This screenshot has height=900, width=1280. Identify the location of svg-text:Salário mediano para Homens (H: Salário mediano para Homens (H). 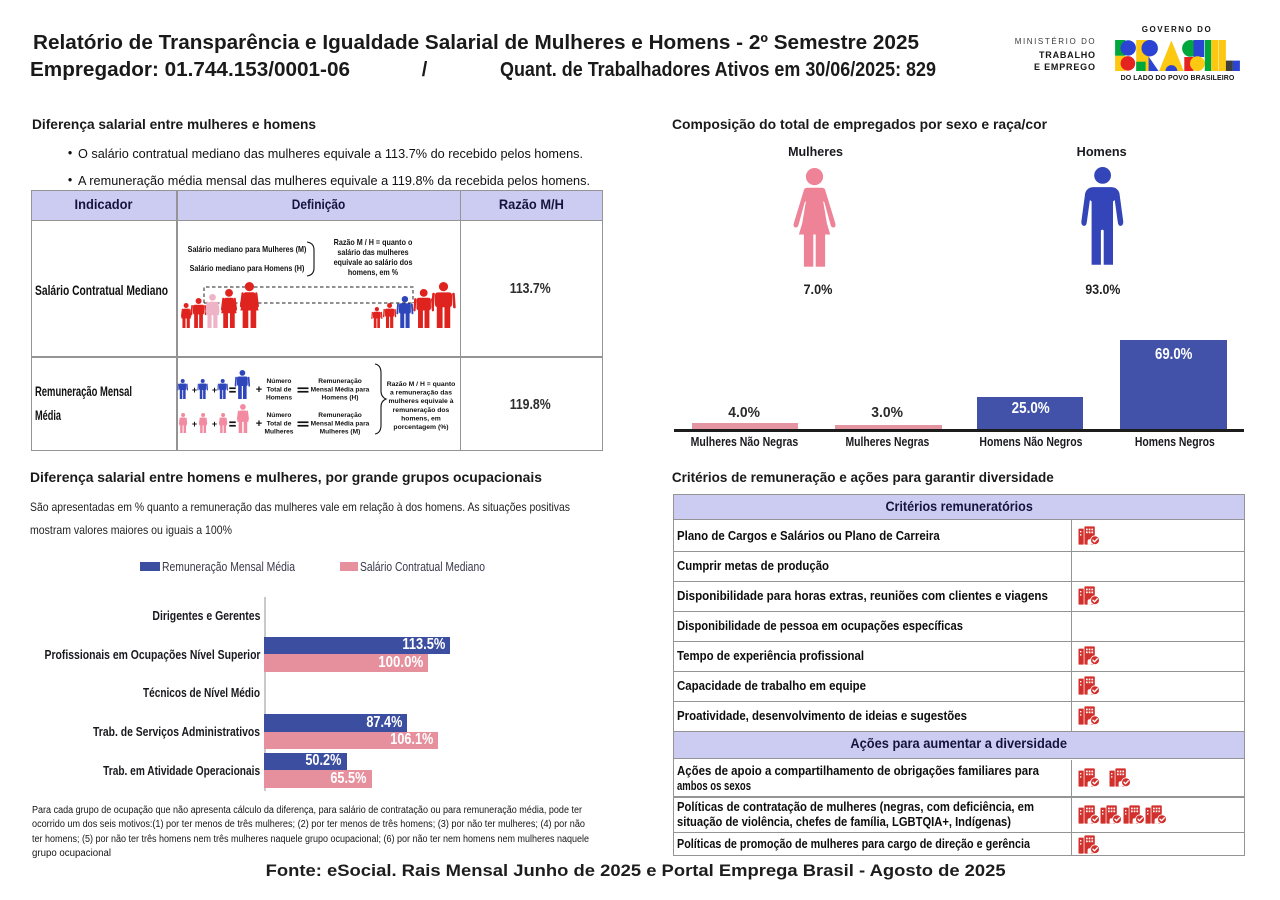
(247, 268).